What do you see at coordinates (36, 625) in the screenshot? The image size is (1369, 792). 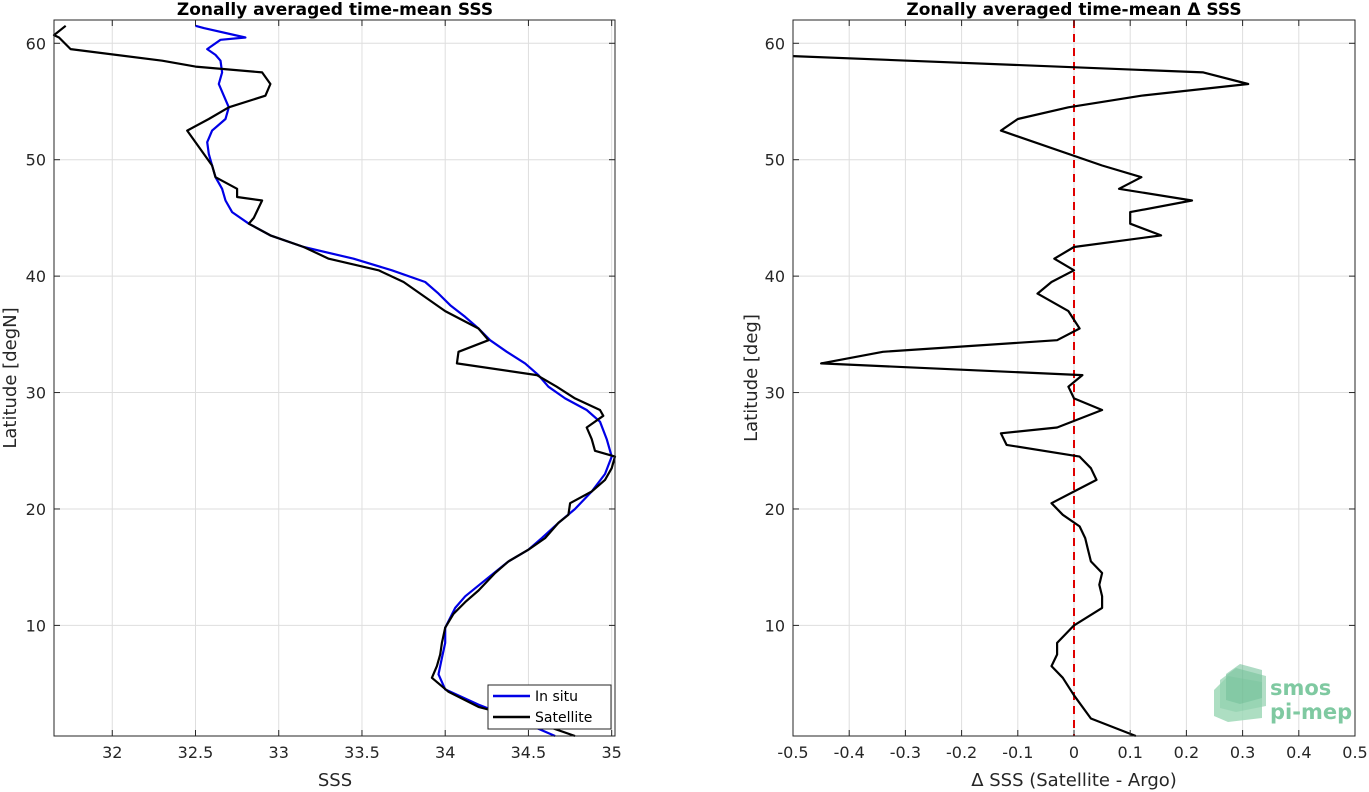 I see `left-y-tick-label: 10` at bounding box center [36, 625].